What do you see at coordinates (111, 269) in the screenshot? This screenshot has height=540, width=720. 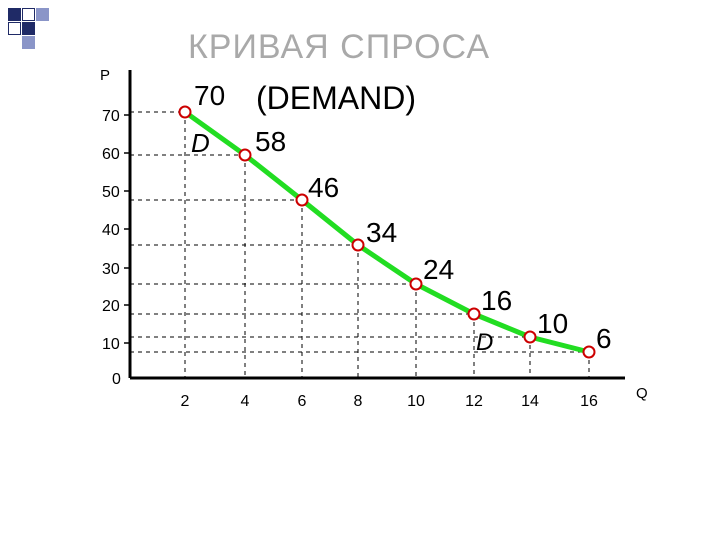 I see `y-tick-label: 30` at bounding box center [111, 269].